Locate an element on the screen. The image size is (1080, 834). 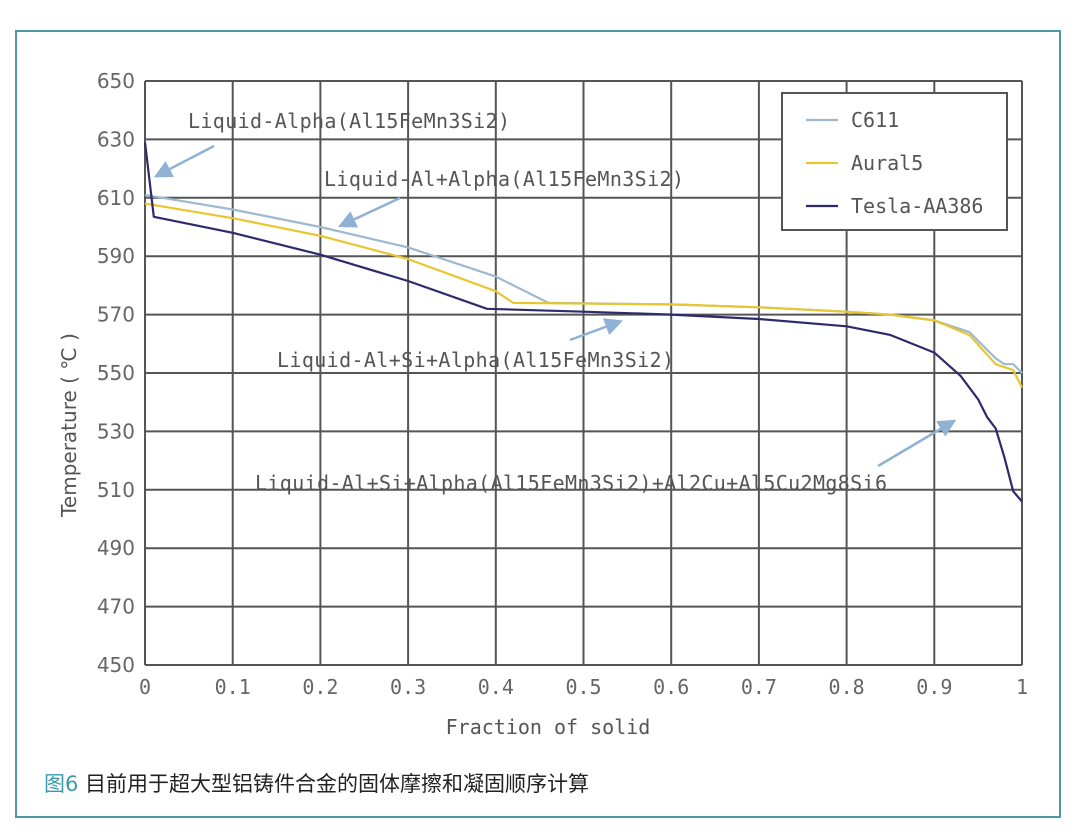
y-tick-label: 610 is located at coordinates (116, 198).